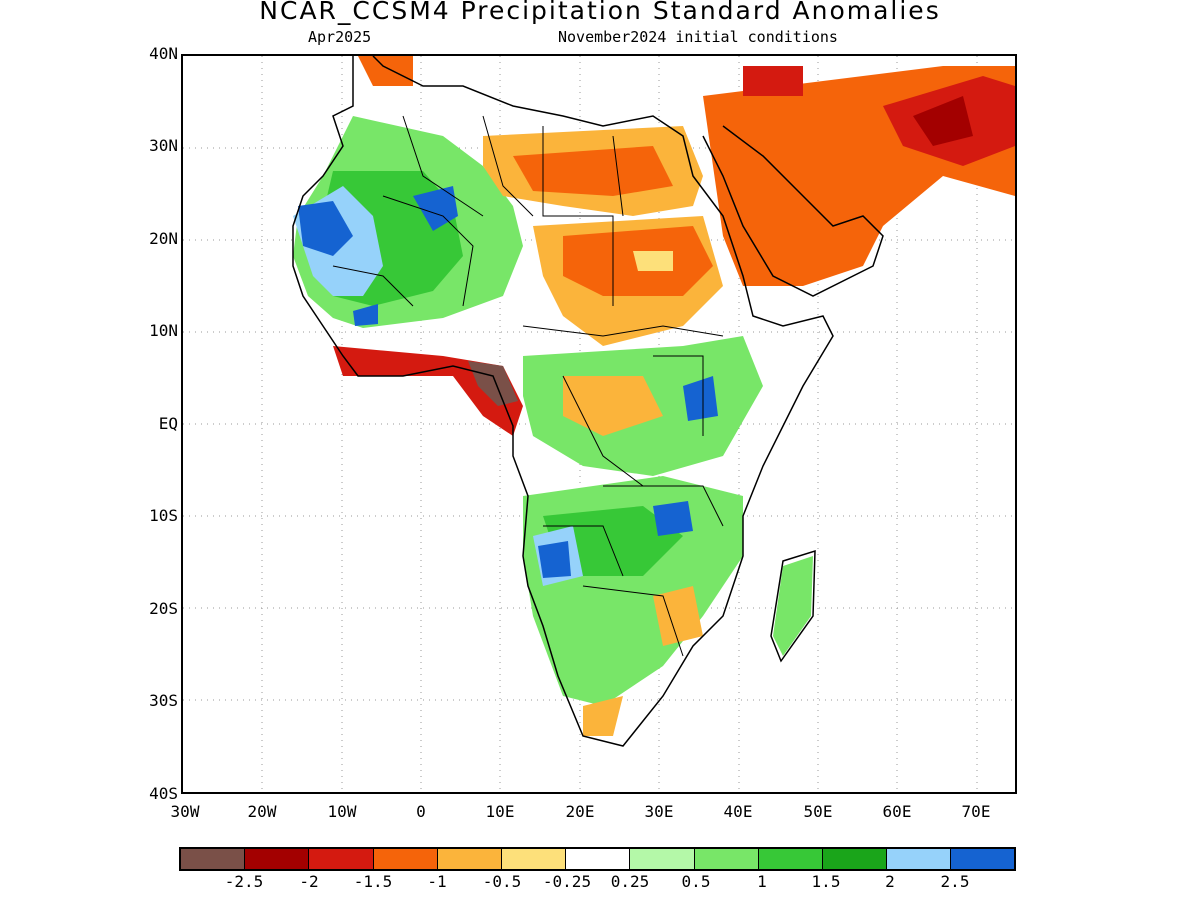 Image resolution: width=1200 pixels, height=900 pixels. Describe the element at coordinates (309, 881) in the screenshot. I see `colorbar-label: -2` at that location.